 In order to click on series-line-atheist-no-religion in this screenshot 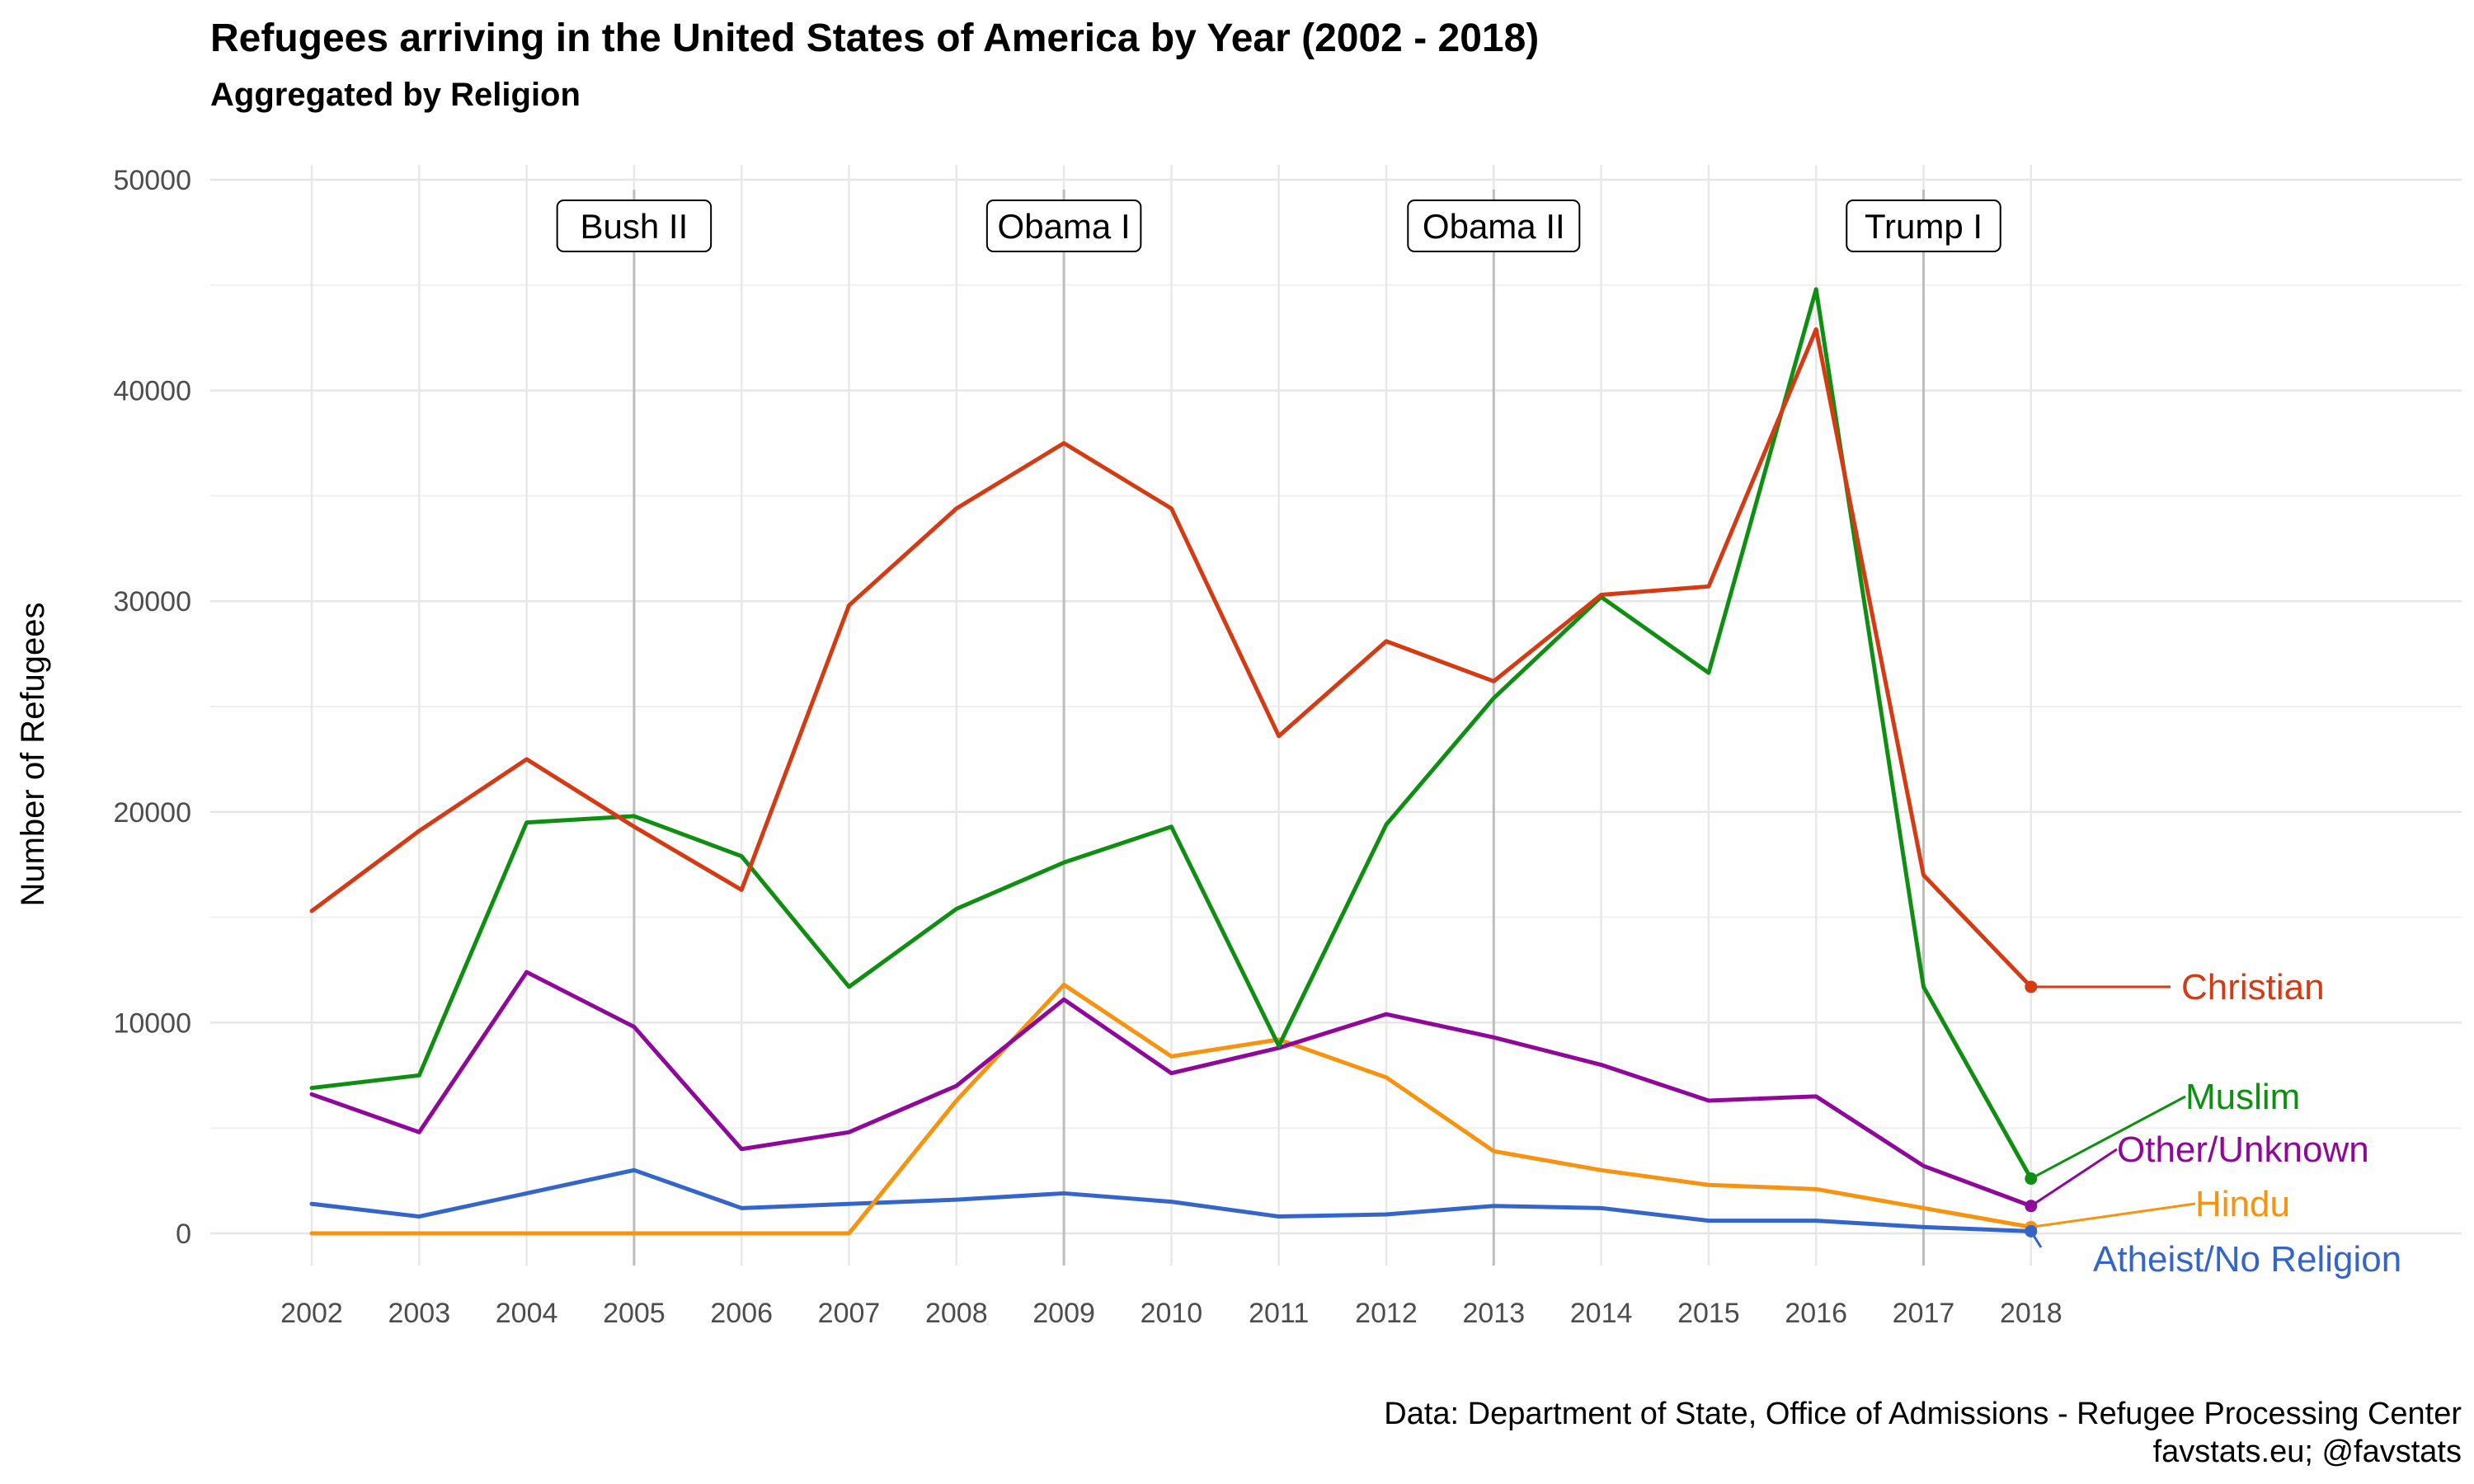, I will do `click(1171, 1200)`.